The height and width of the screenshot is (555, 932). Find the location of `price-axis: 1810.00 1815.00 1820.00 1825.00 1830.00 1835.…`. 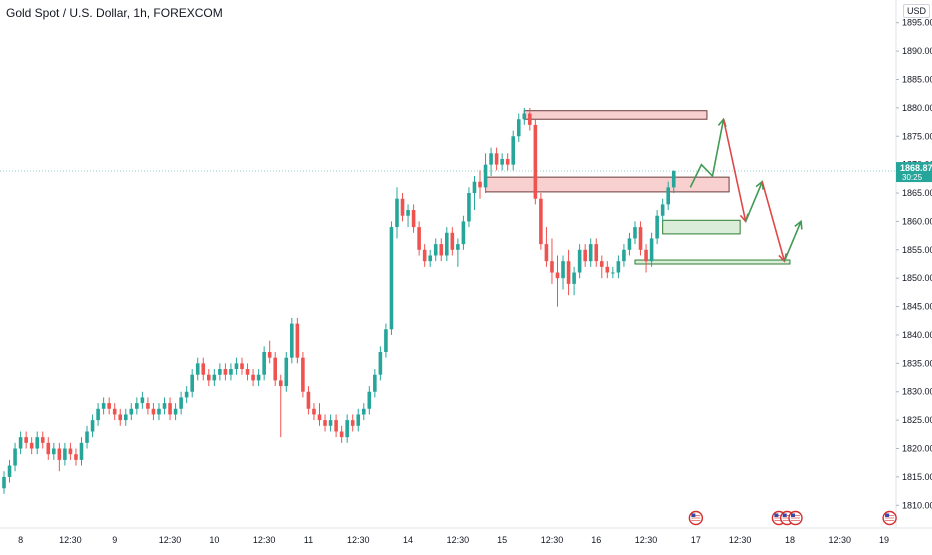

price-axis: 1810.00 1815.00 1820.00 1825.00 1830.00 1835.… is located at coordinates (913, 264).